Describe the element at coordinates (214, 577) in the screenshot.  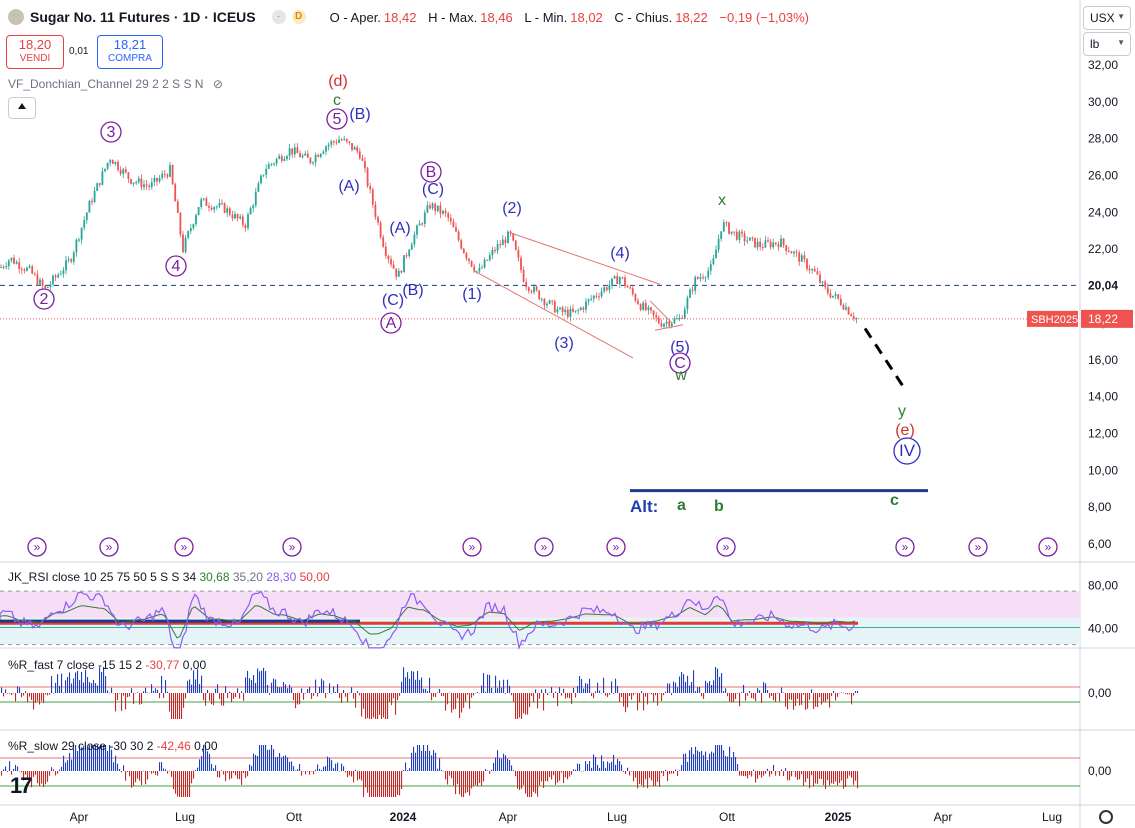
I see `rsi-v1: 30,68` at that location.